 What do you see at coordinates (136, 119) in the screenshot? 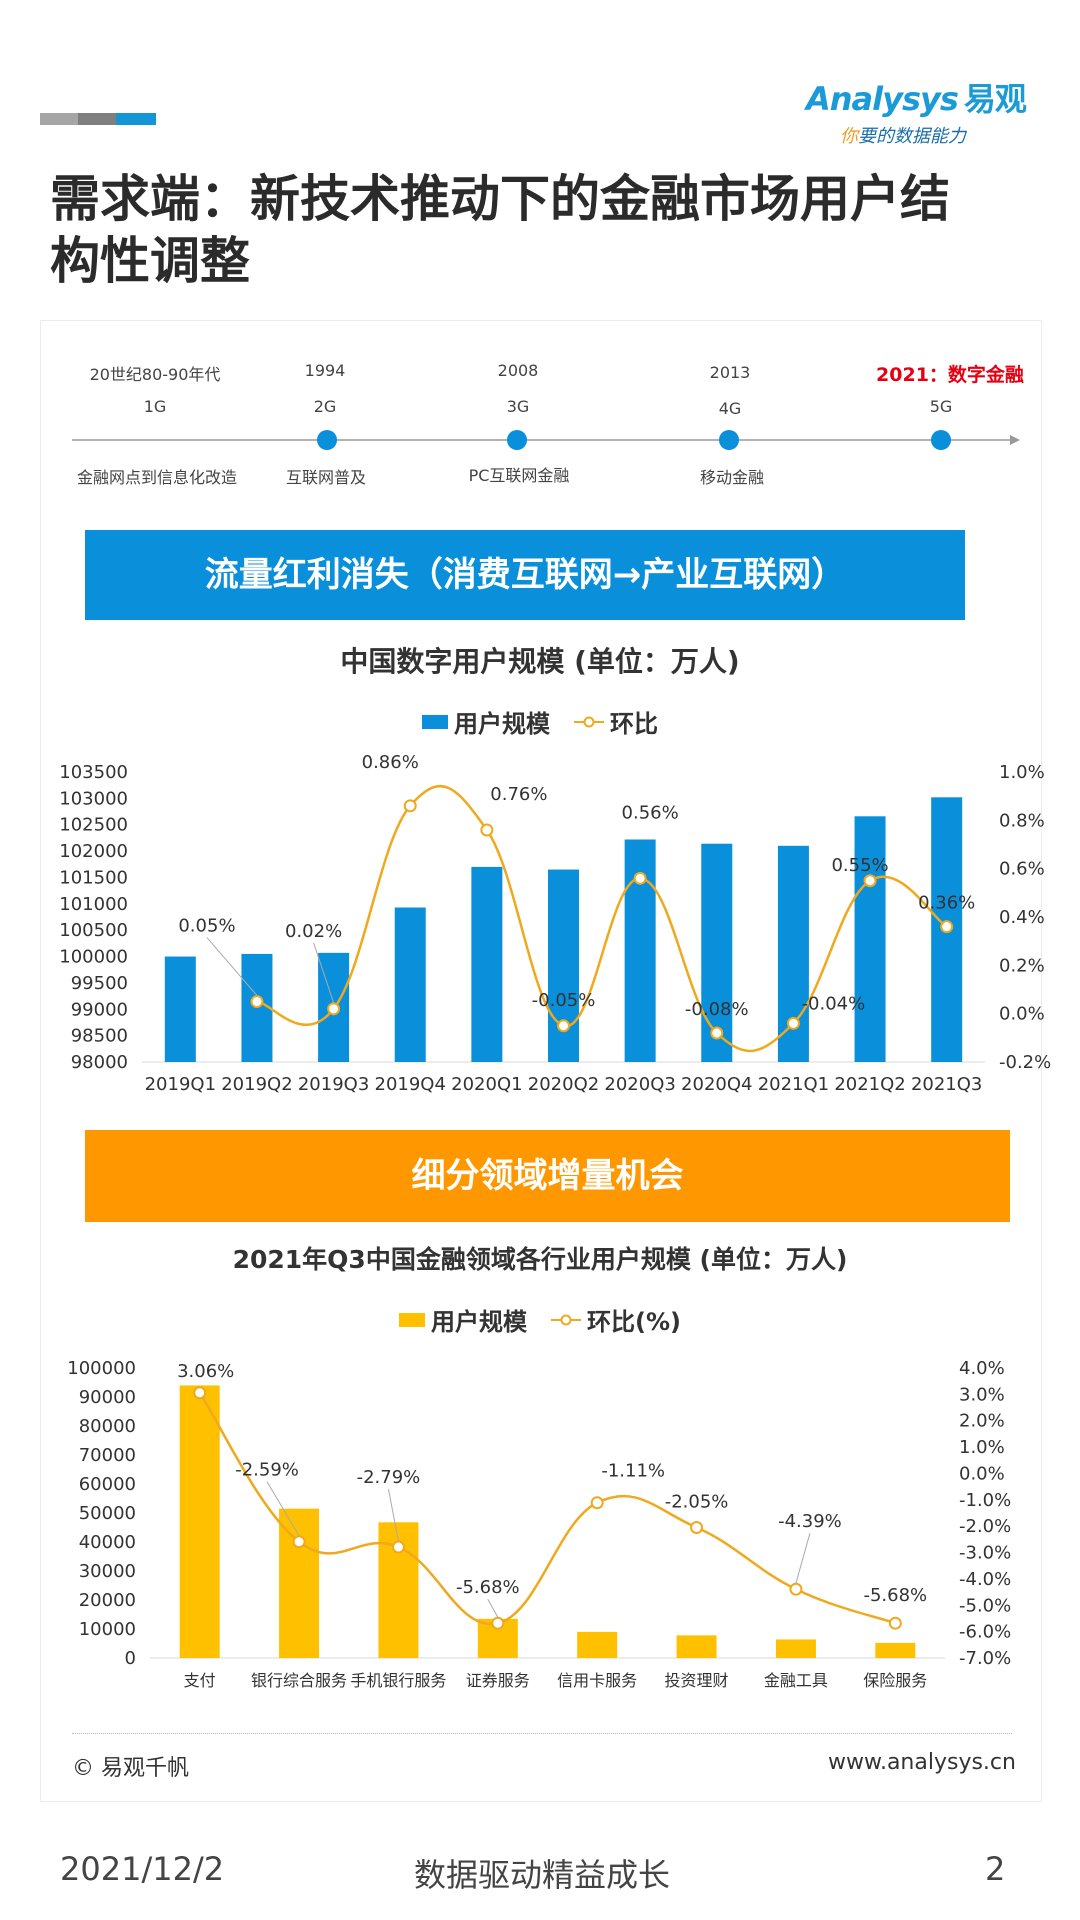
I see `header-bar-blue` at bounding box center [136, 119].